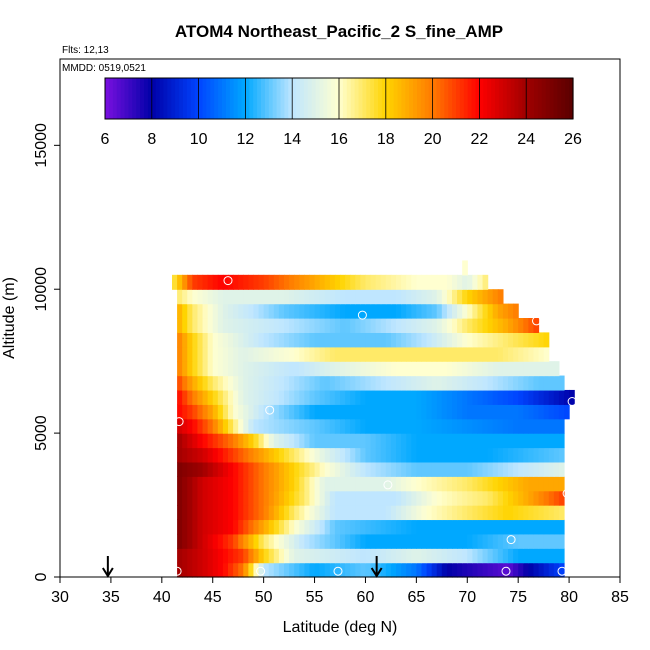 Image resolution: width=650 pixels, height=650 pixels. Describe the element at coordinates (85, 50) in the screenshot. I see `flights-label: Flts: 12,13` at that location.